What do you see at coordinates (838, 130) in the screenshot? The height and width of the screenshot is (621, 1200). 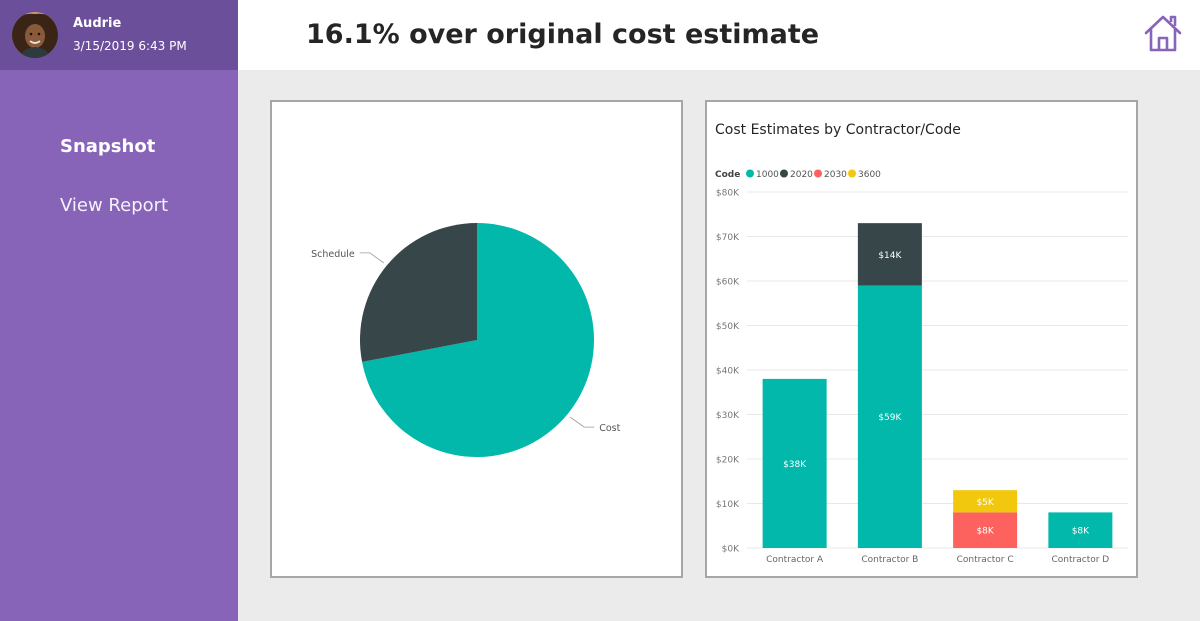 I see `bar-chart-title: Cost Estimates by Contractor/Code` at bounding box center [838, 130].